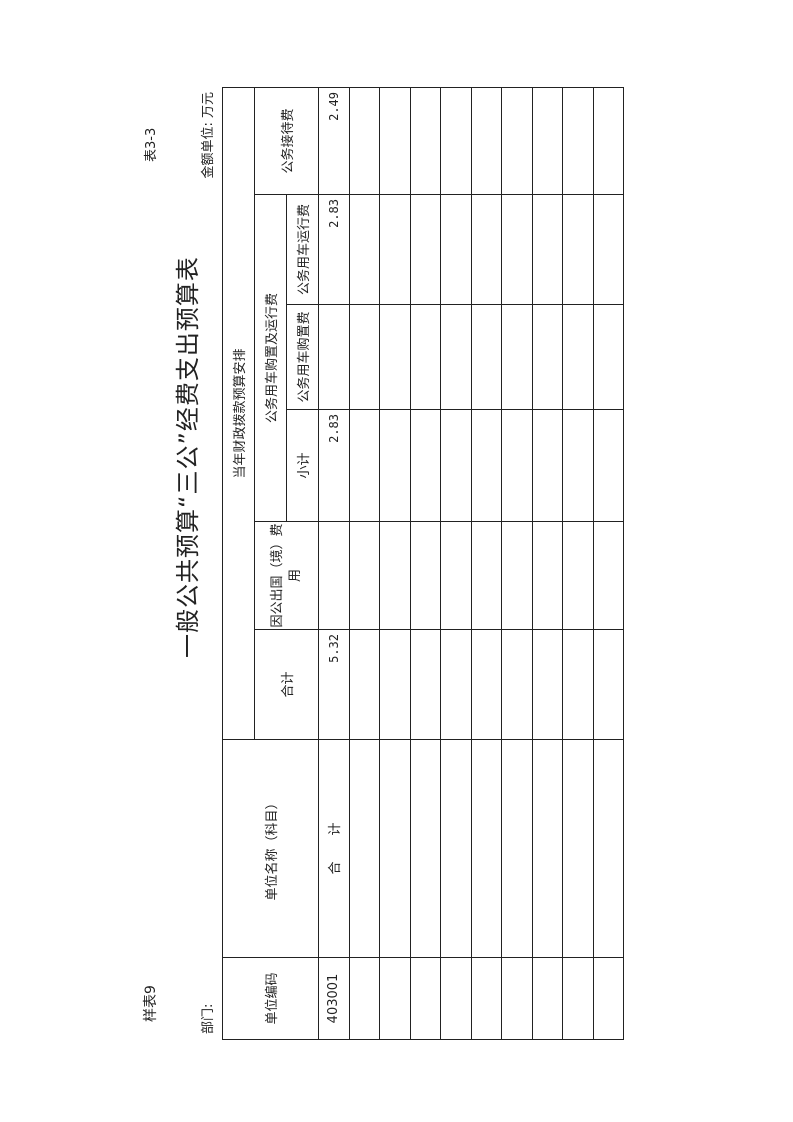  What do you see at coordinates (286, 141) in the screenshot?
I see `header-reception: 公务接待费` at bounding box center [286, 141].